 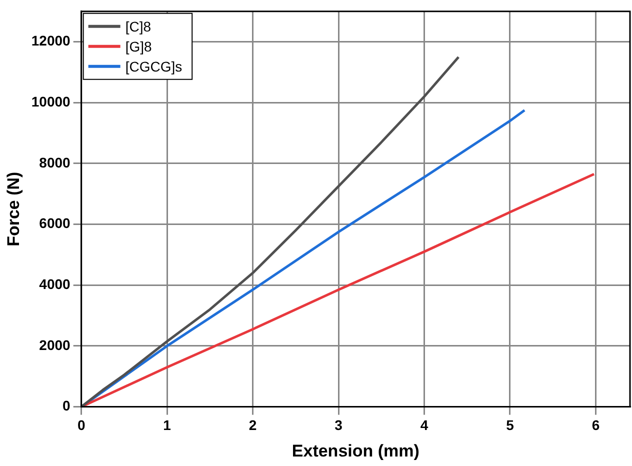 What do you see at coordinates (55, 162) in the screenshot?
I see `y-tick-label: 8000` at bounding box center [55, 162].